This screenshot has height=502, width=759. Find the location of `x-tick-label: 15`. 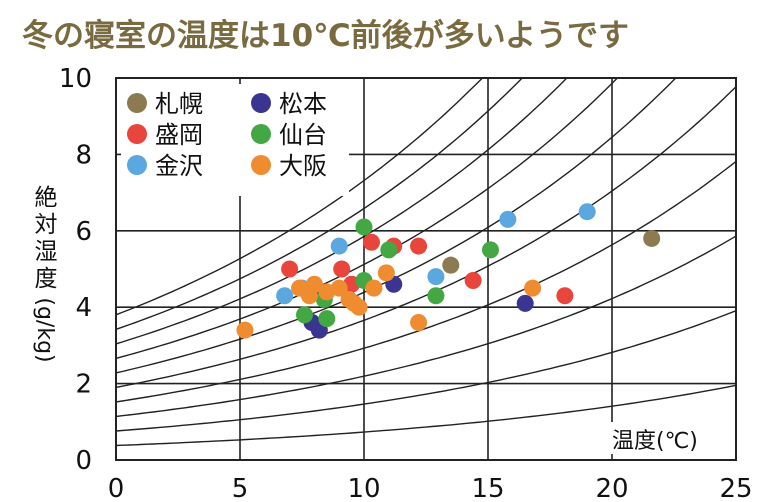

x-tick-label: 15 is located at coordinates (487, 488).